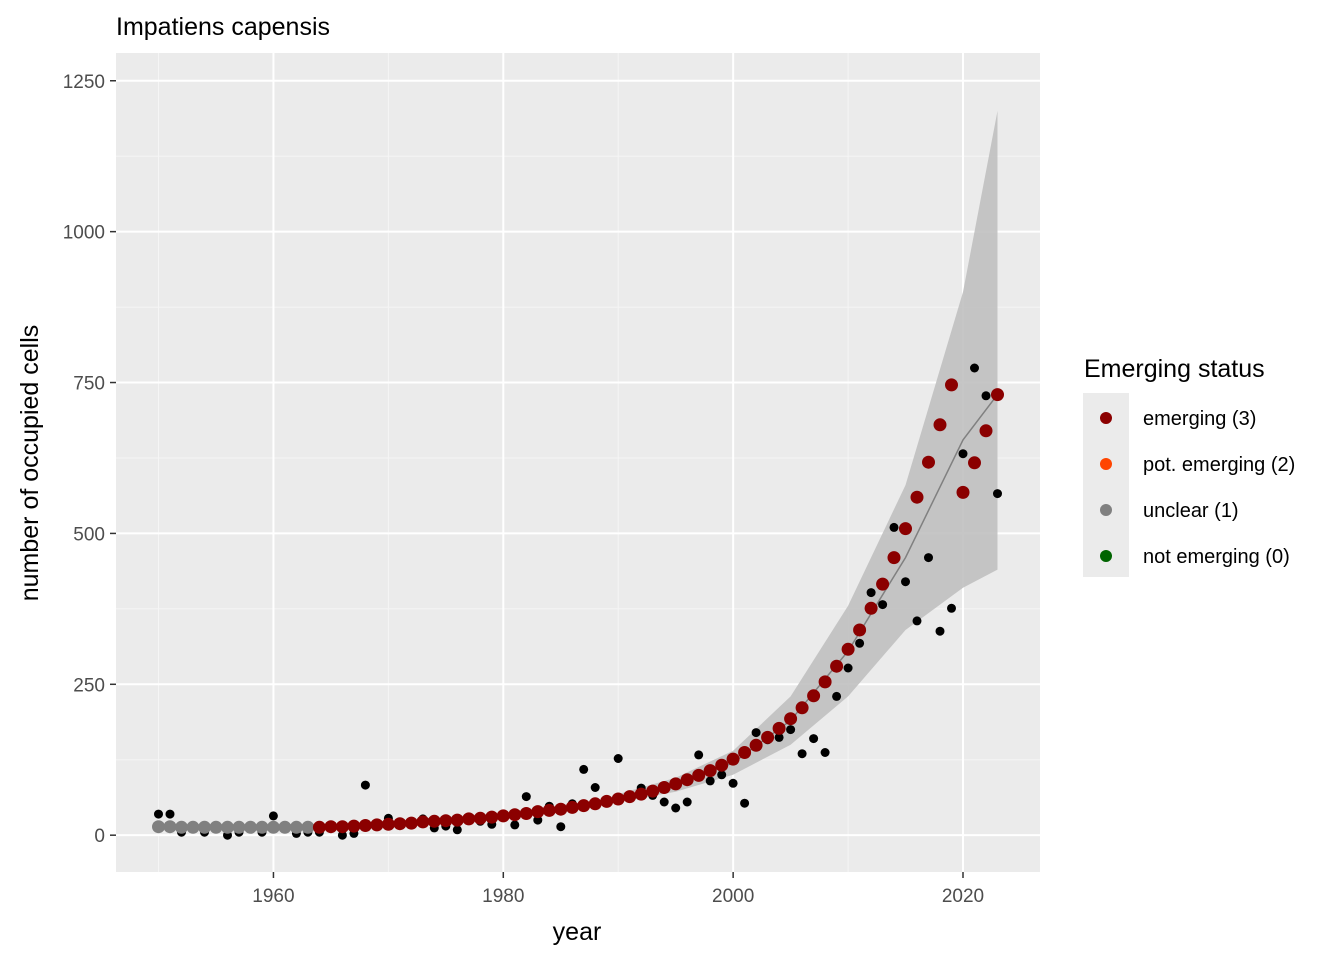  I want to click on legend-label-unclear: unclear (1), so click(1191, 511).